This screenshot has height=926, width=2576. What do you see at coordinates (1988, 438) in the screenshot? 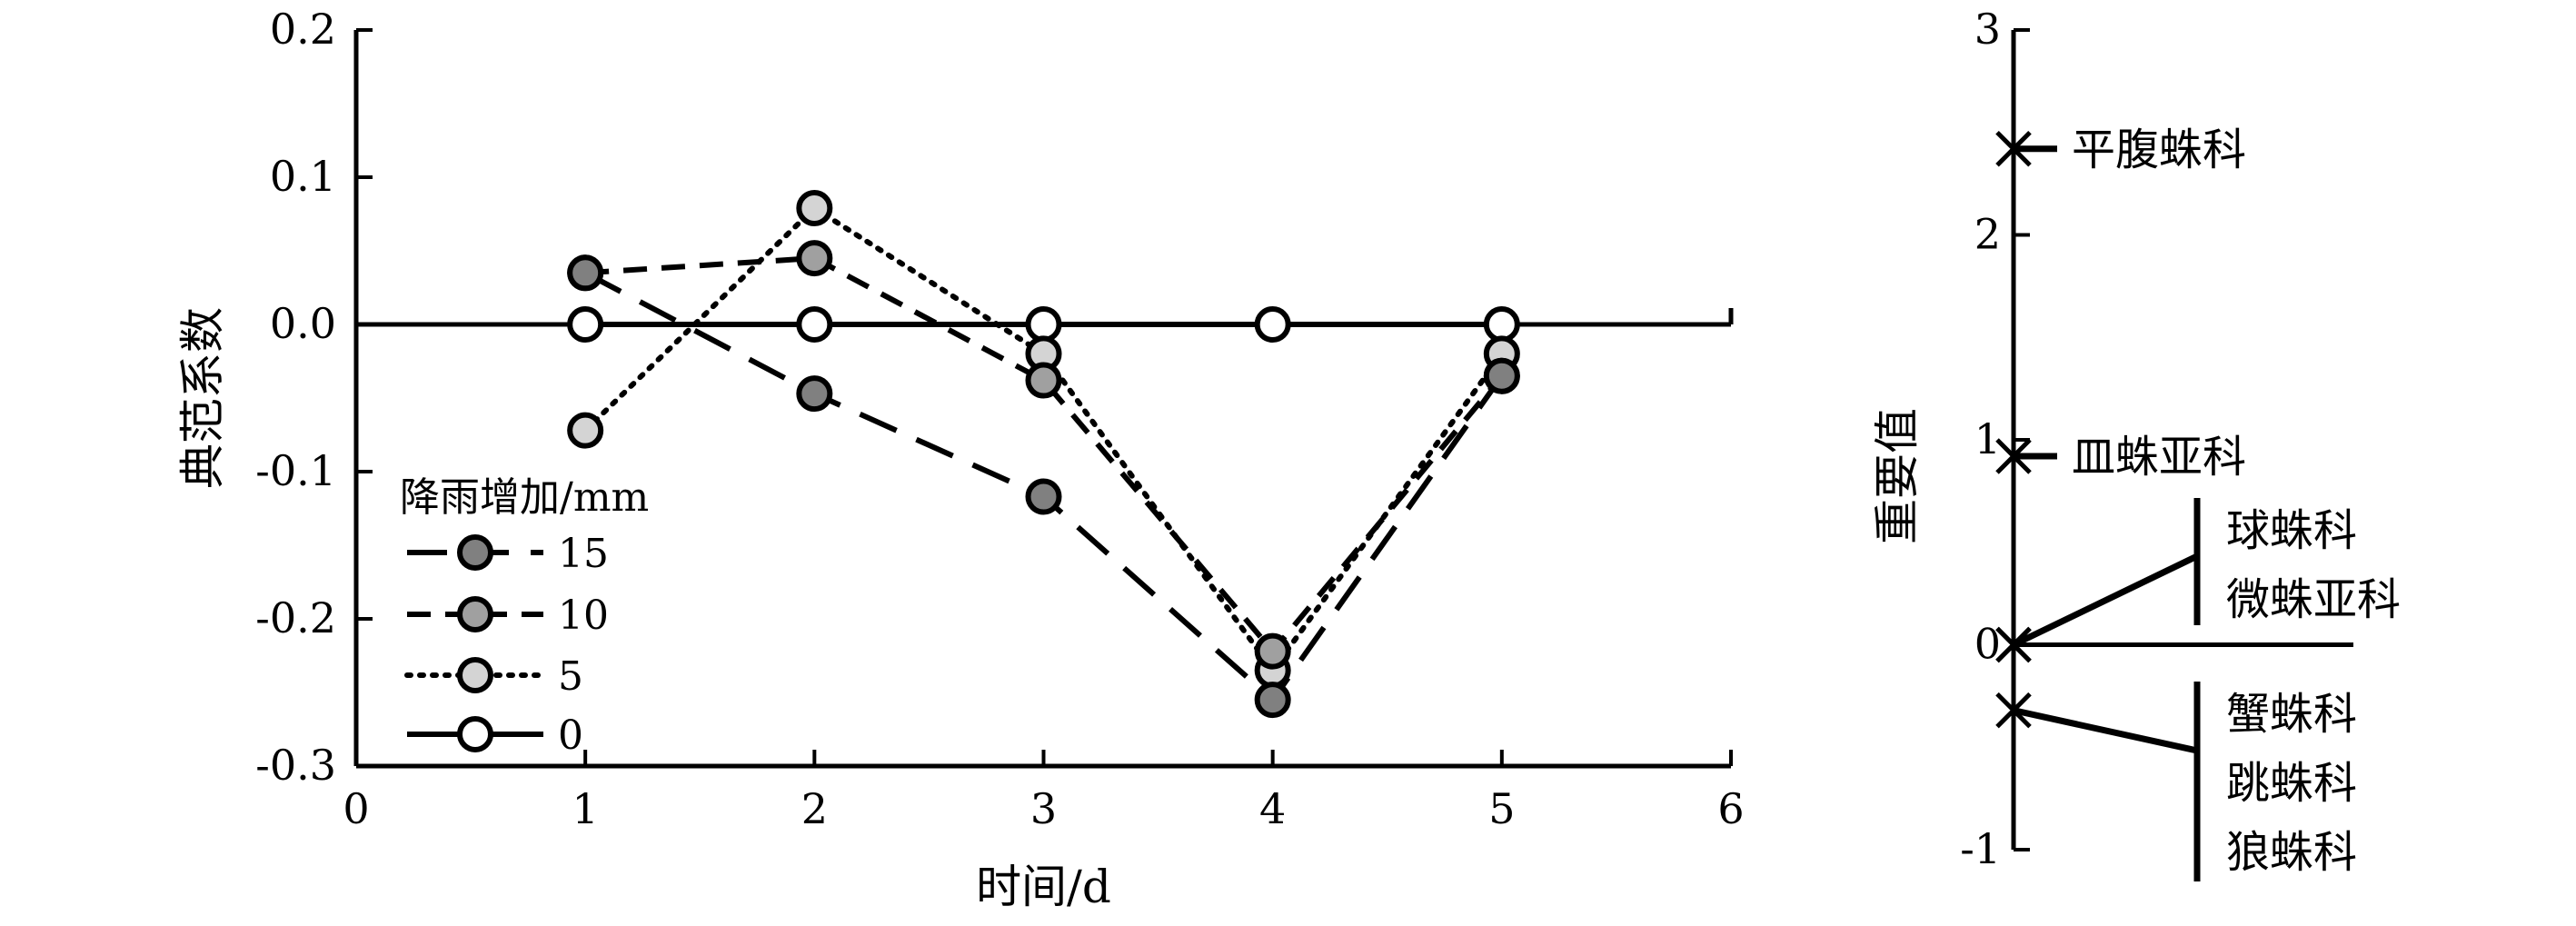
I see `importance-tick-label: 1` at bounding box center [1988, 438].